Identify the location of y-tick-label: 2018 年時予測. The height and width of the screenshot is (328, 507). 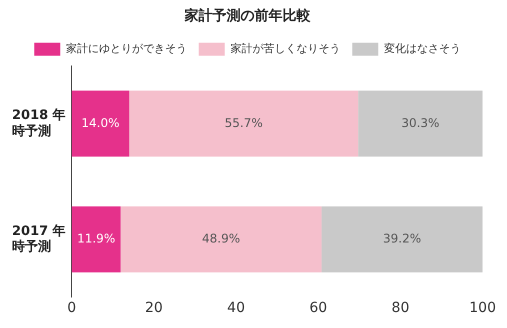
(39, 123).